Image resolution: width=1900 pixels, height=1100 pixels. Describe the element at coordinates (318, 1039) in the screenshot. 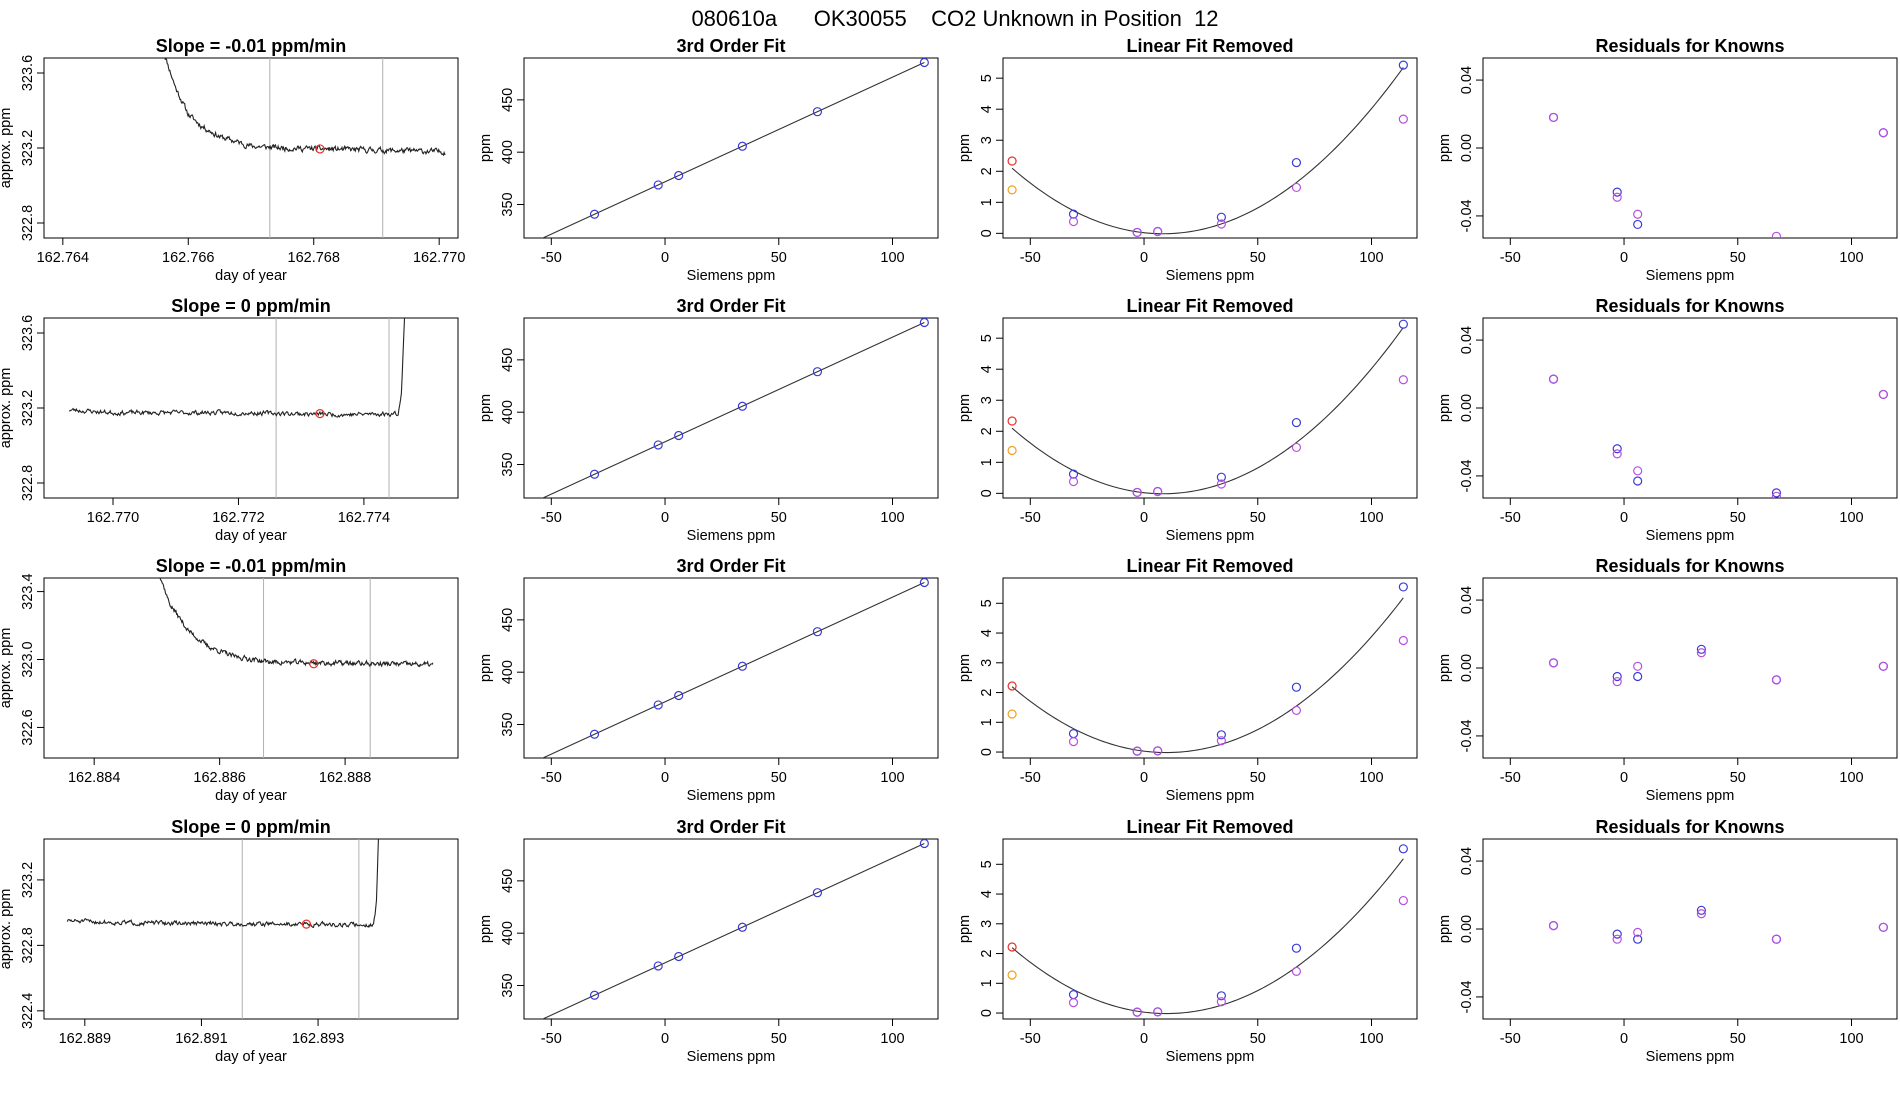

I see `x-tick-label: 162.893` at that location.